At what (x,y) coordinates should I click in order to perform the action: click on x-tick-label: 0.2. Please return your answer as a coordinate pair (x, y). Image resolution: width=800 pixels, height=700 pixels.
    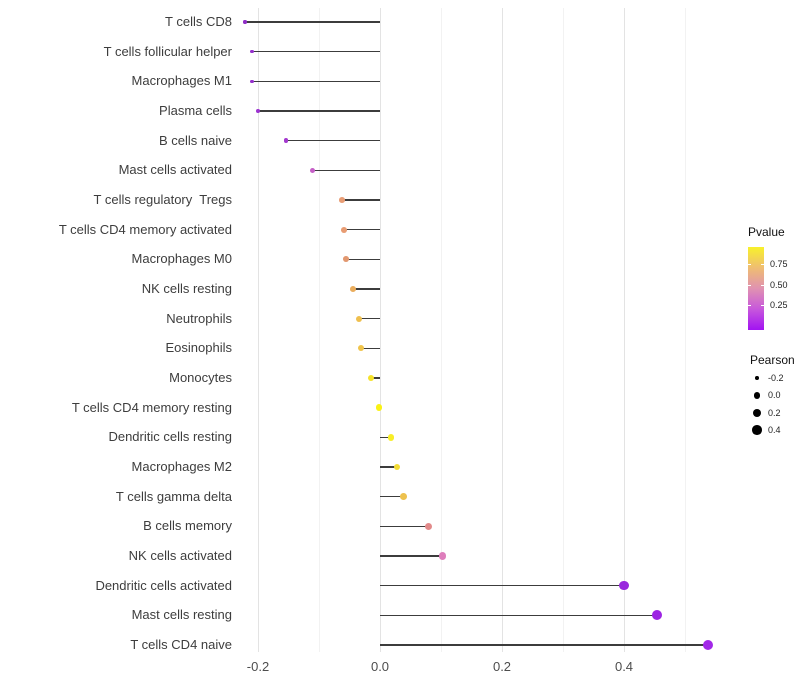
    Looking at the image, I should click on (502, 666).